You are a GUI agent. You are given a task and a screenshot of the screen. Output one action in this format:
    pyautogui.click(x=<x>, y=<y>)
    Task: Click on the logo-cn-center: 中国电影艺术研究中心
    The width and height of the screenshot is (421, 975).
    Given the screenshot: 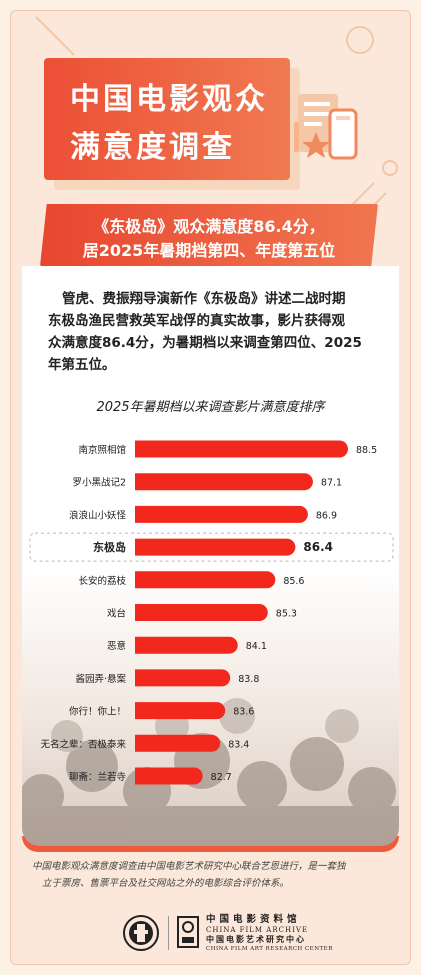 What is the action you would take?
    pyautogui.click(x=256, y=939)
    